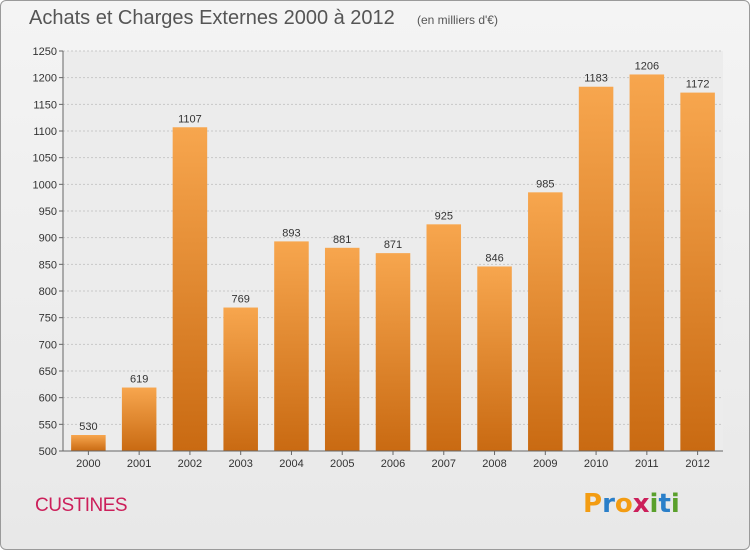  I want to click on logo-letter: o, so click(623, 504).